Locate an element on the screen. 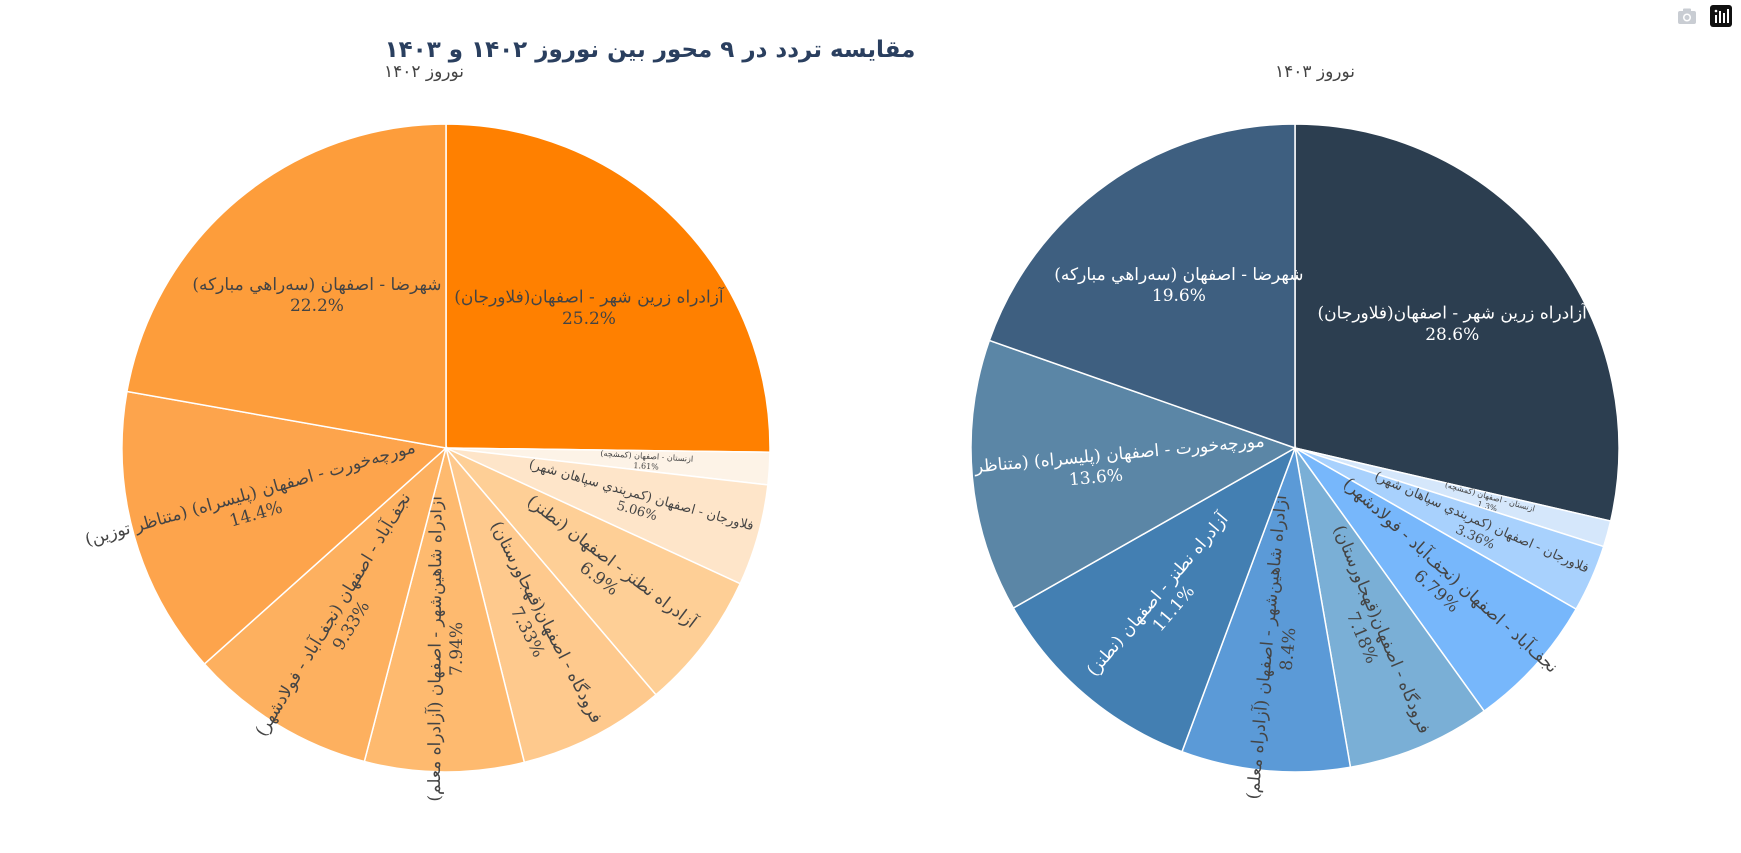 This screenshot has height=853, width=1741. modebar is located at coordinates (1704, 16).